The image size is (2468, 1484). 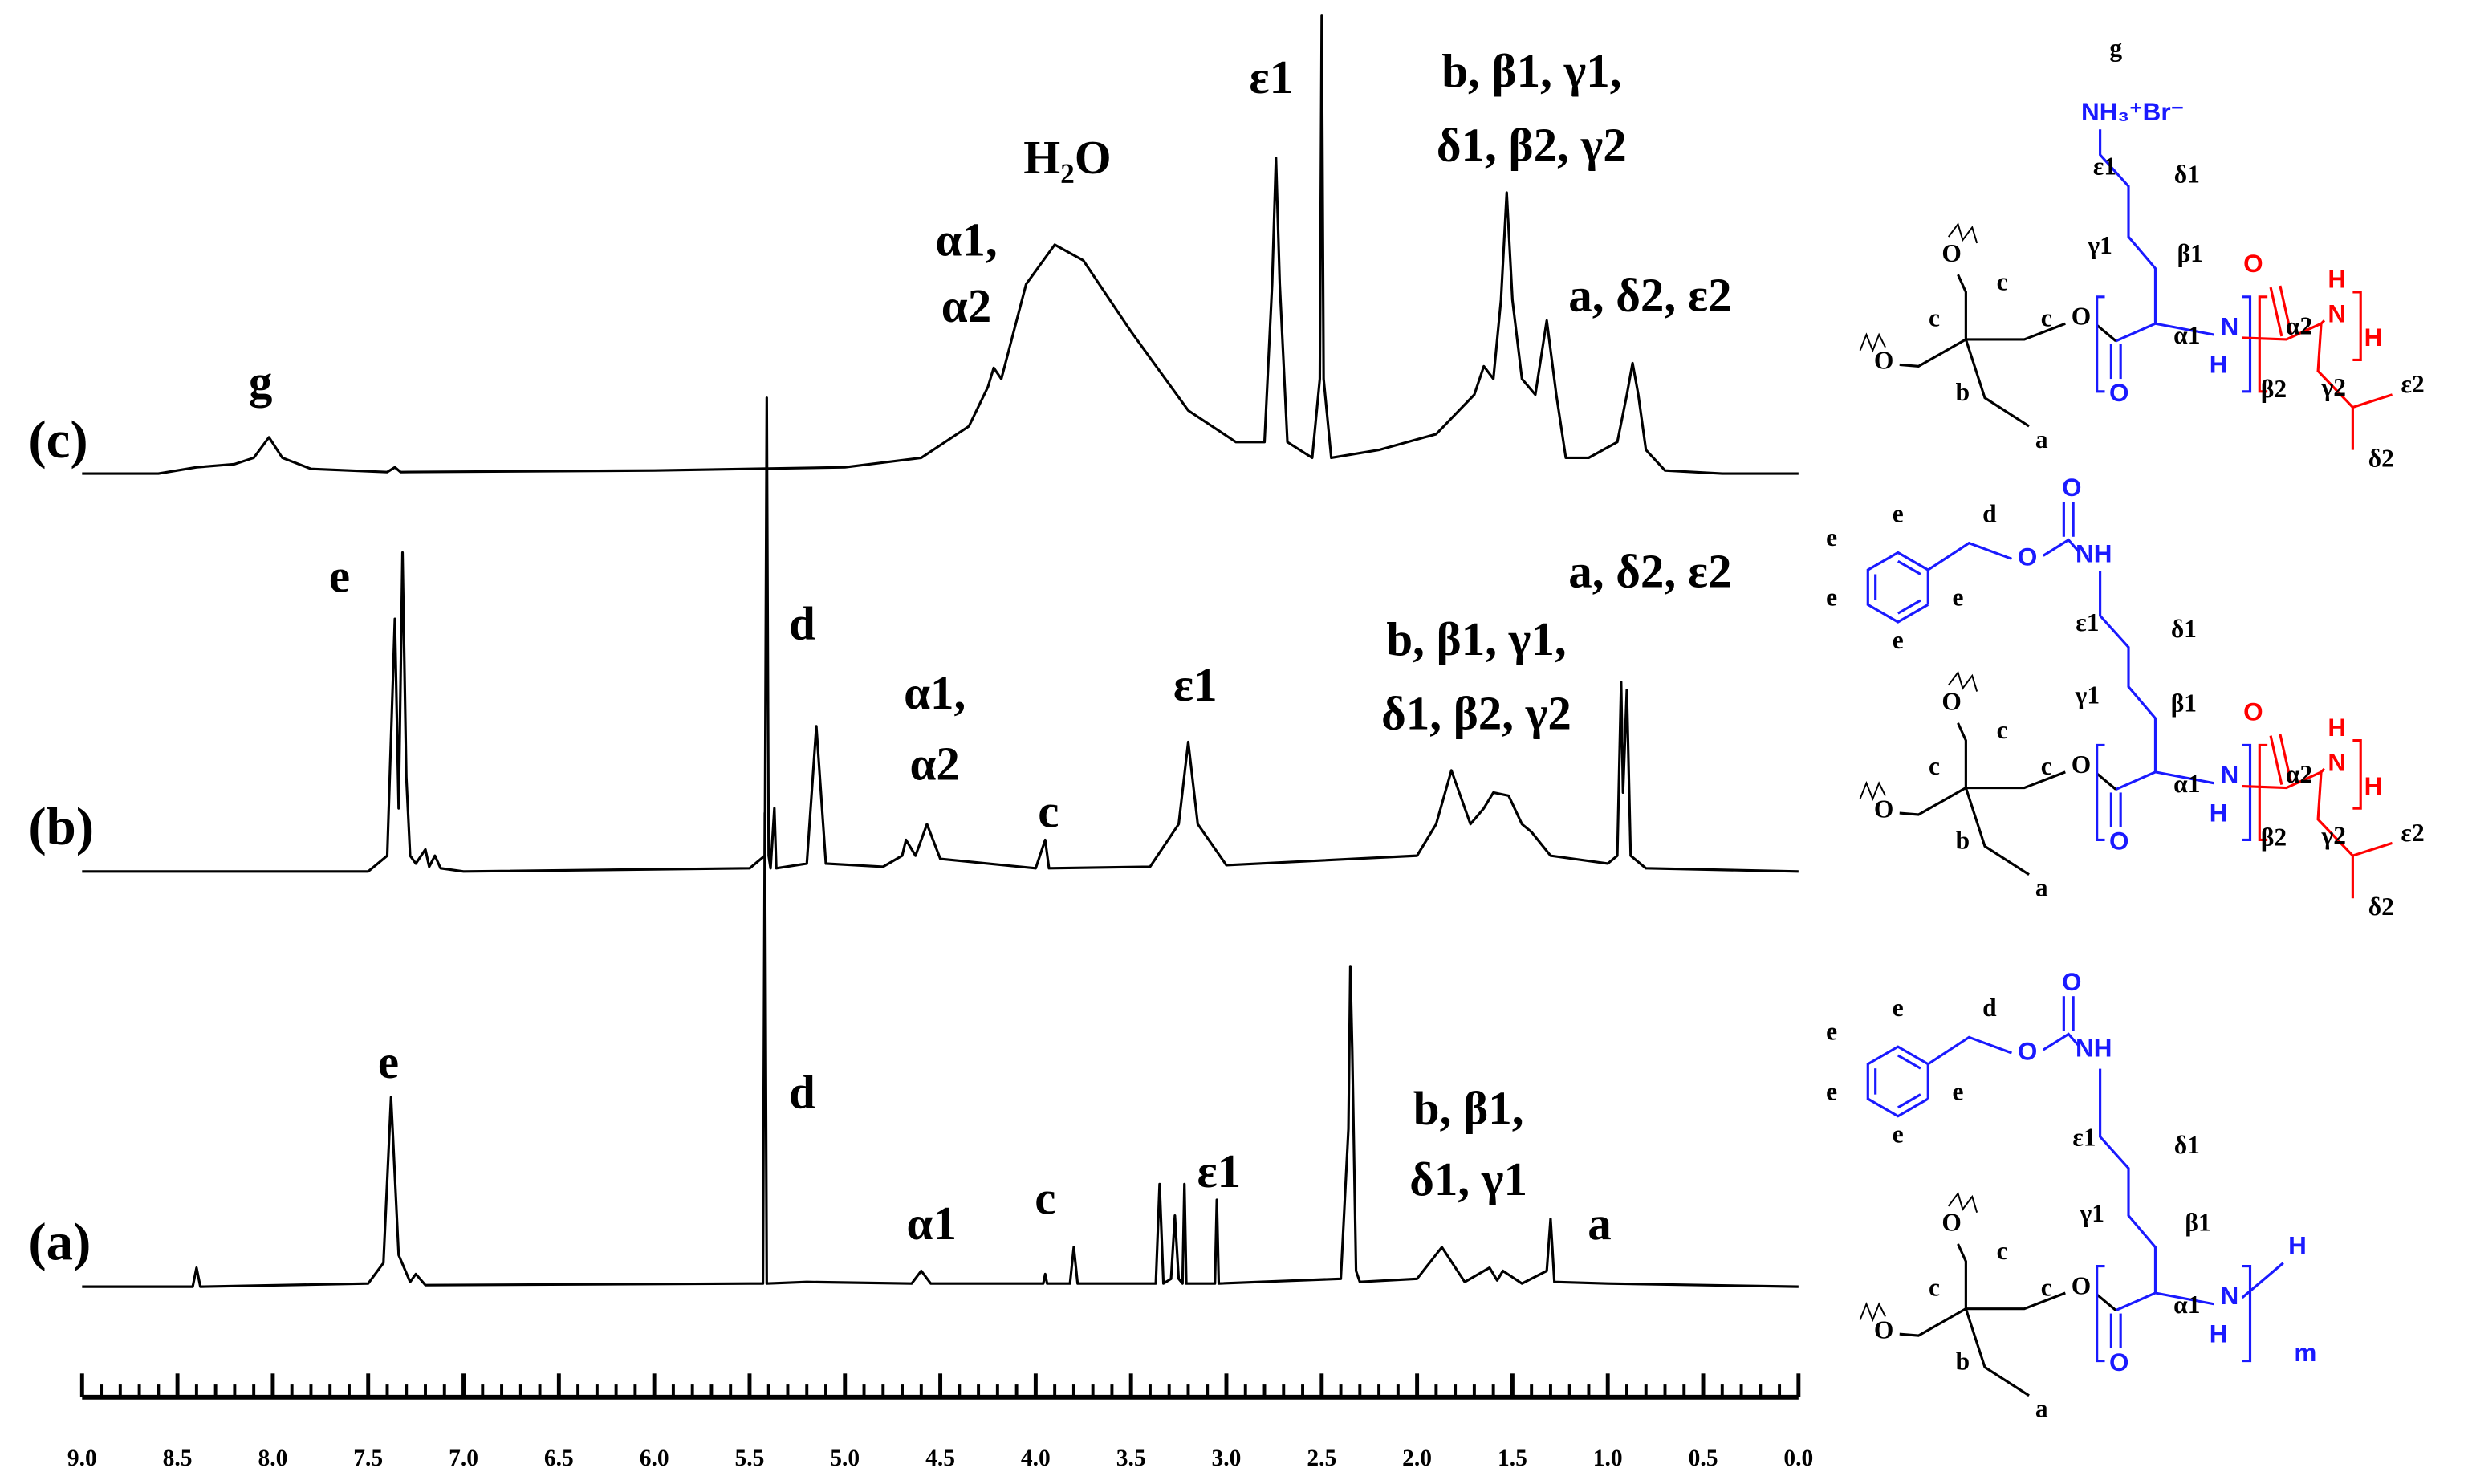 What do you see at coordinates (559, 1458) in the screenshot?
I see `x-tick-label: 6.5` at bounding box center [559, 1458].